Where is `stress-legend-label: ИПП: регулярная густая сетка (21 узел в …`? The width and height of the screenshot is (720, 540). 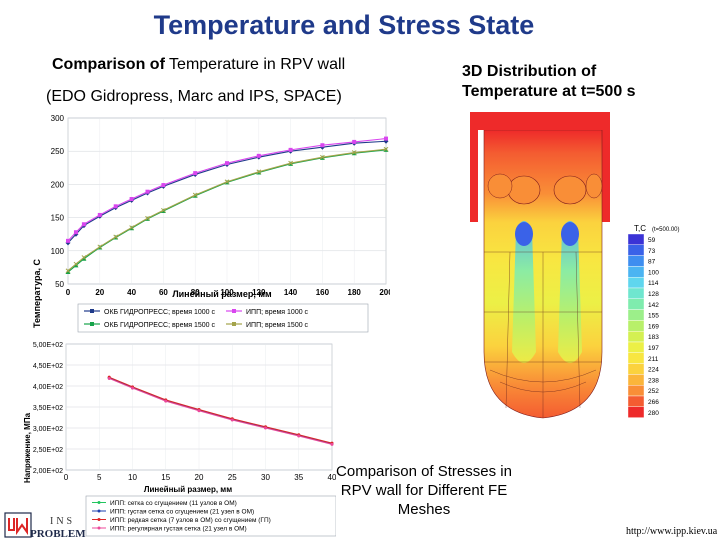 stress-legend-label: ИПП: регулярная густая сетка (21 узел в … is located at coordinates (178, 529).